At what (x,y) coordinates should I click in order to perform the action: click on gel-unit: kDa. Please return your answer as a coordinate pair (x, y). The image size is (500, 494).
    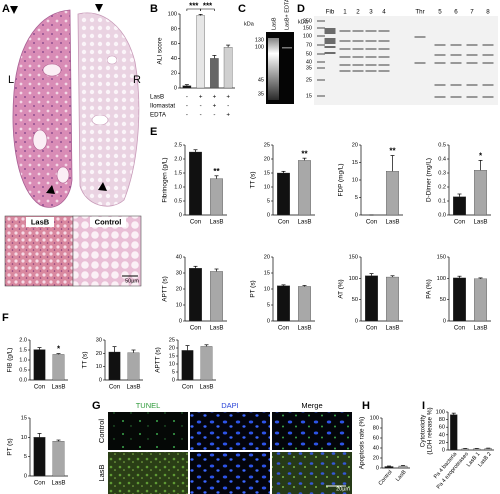
    Looking at the image, I should click on (249, 24).